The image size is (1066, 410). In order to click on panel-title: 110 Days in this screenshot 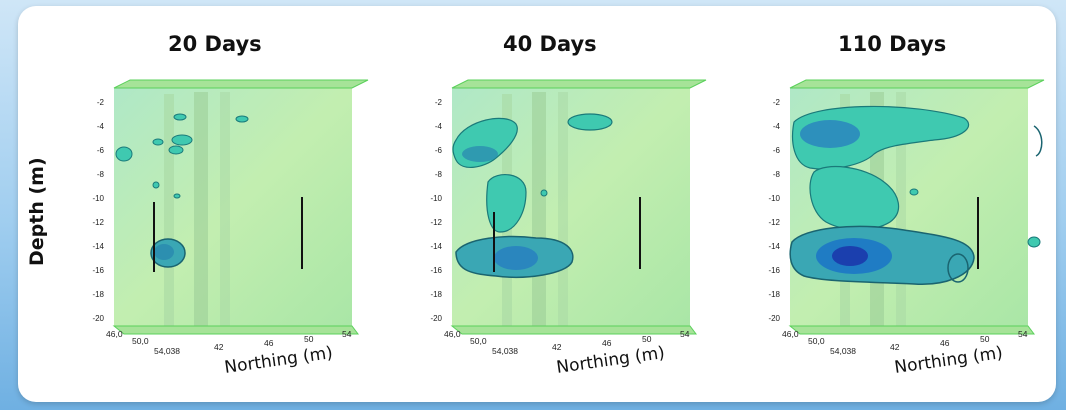, I will do `click(892, 44)`.